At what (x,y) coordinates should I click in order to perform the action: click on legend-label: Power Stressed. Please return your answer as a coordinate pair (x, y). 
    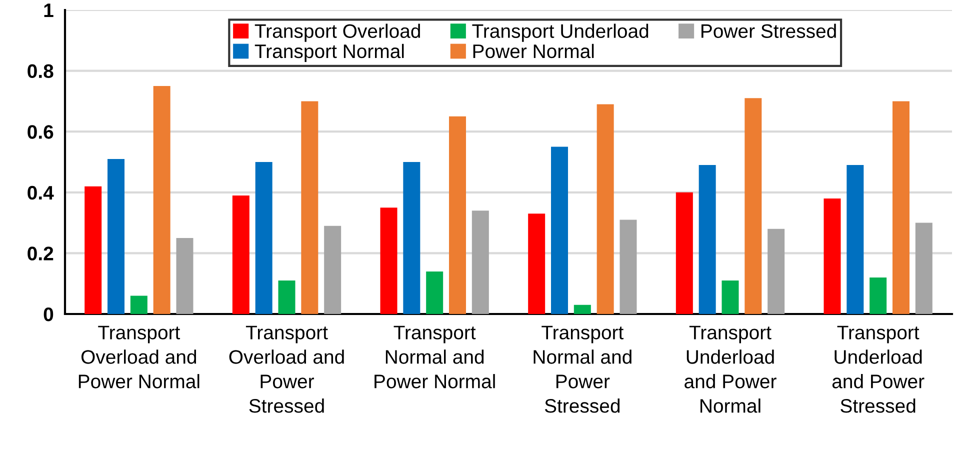
    Looking at the image, I should click on (769, 31).